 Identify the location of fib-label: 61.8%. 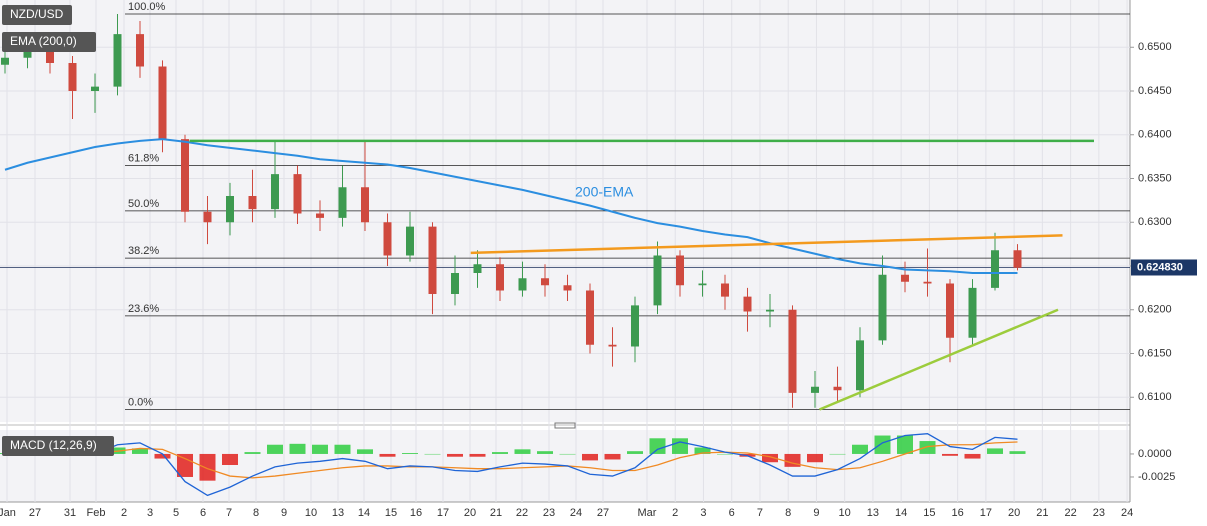
(143, 158).